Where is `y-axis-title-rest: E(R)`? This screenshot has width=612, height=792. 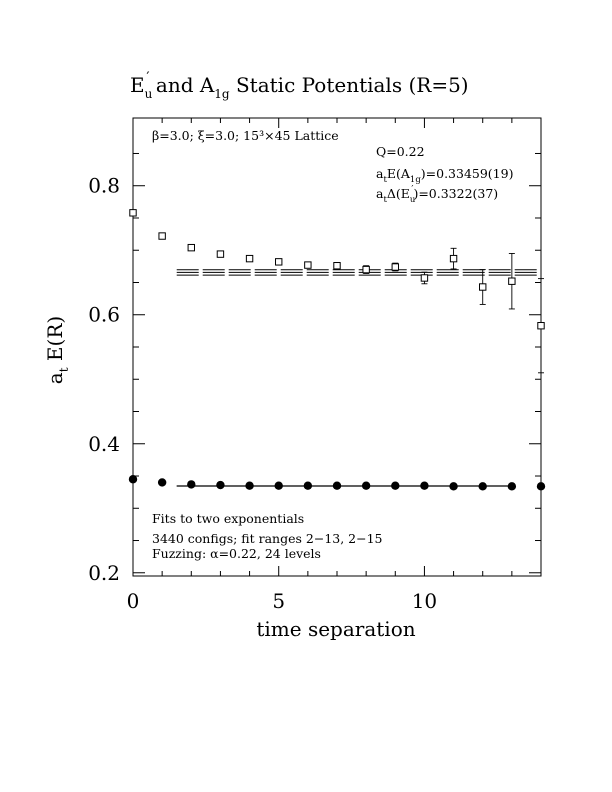 y-axis-title-rest: E(R) is located at coordinates (55, 342).